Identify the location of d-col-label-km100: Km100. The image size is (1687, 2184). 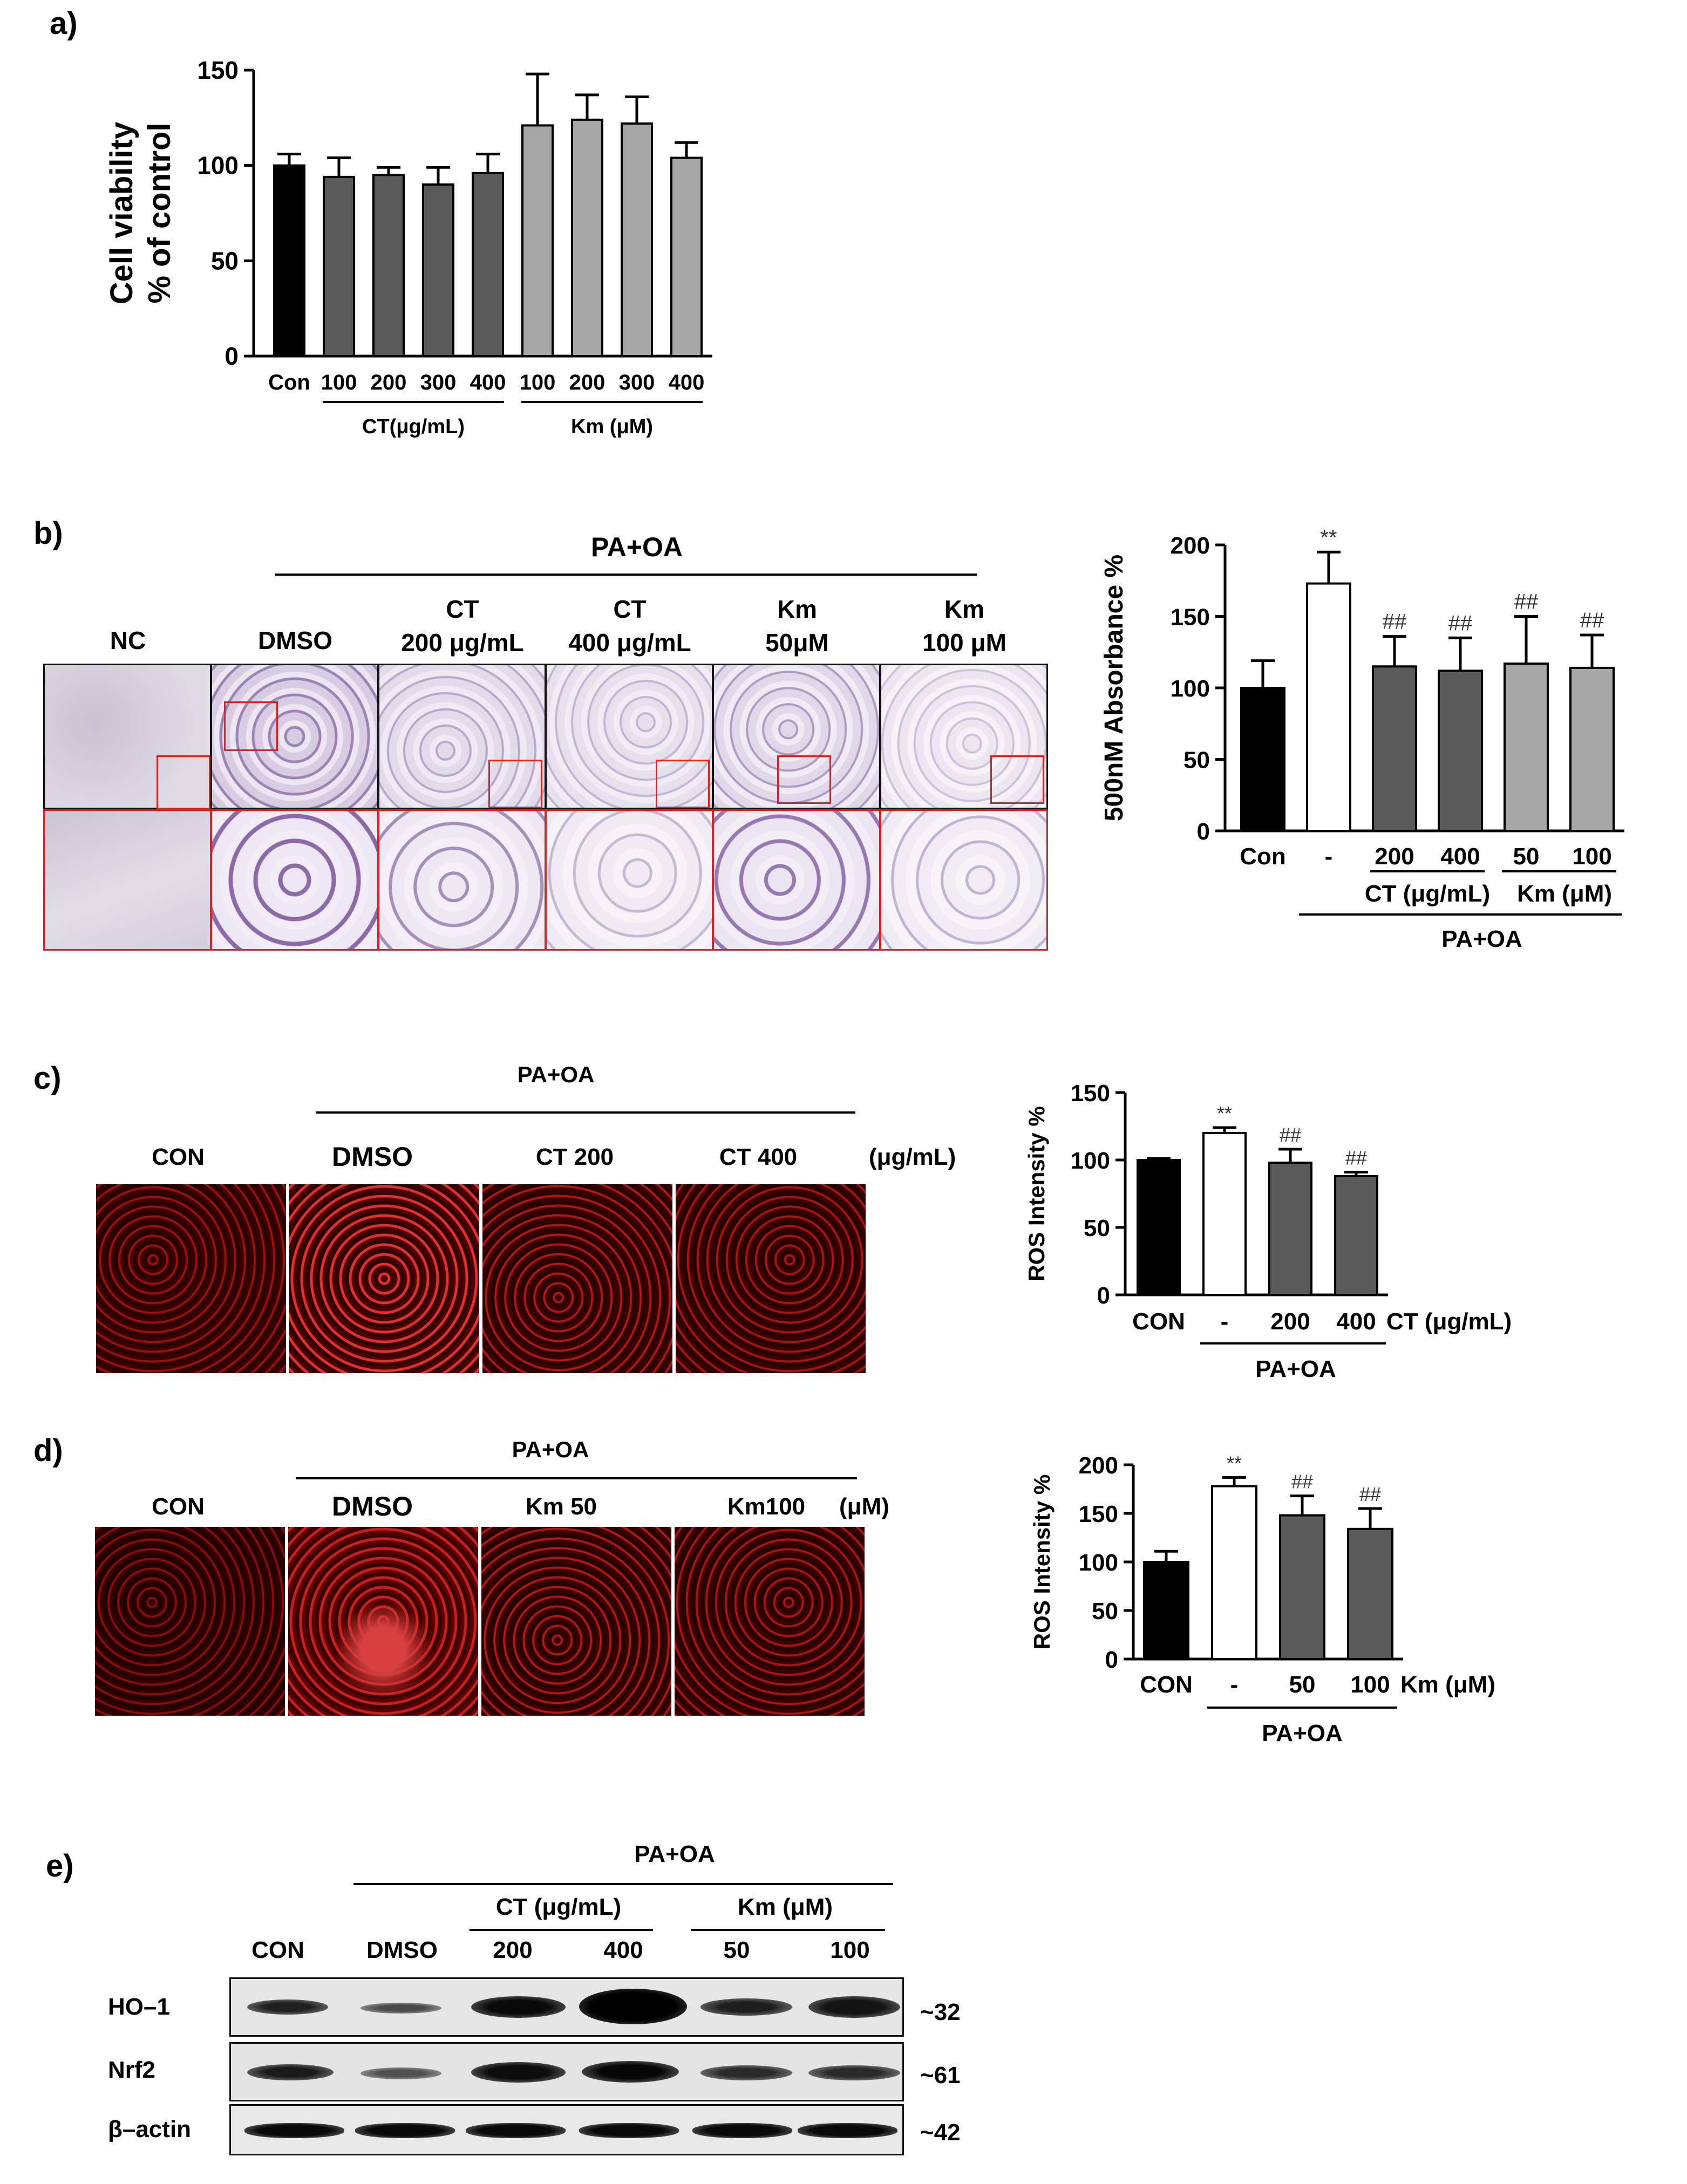
(766, 1506).